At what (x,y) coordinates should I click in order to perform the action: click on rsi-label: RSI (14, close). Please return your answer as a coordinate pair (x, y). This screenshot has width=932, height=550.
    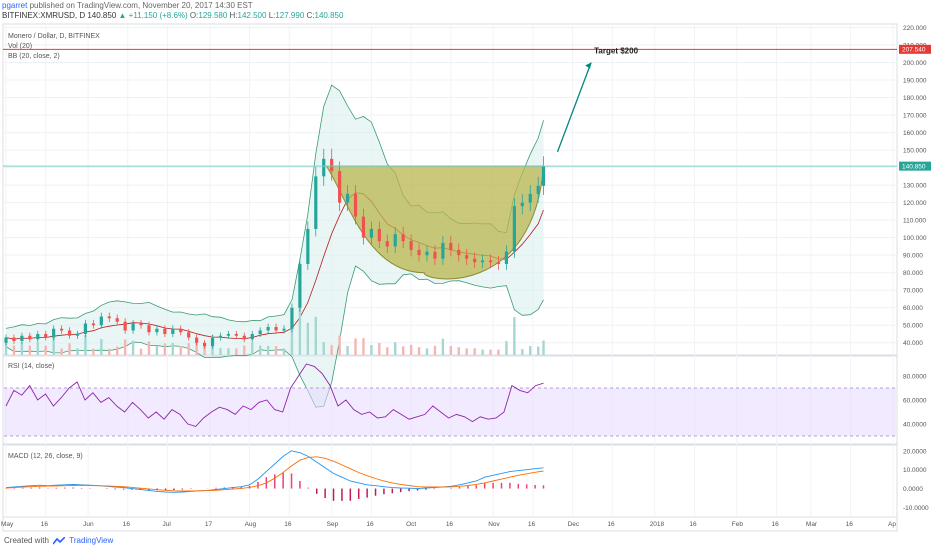
    Looking at the image, I should click on (31, 366).